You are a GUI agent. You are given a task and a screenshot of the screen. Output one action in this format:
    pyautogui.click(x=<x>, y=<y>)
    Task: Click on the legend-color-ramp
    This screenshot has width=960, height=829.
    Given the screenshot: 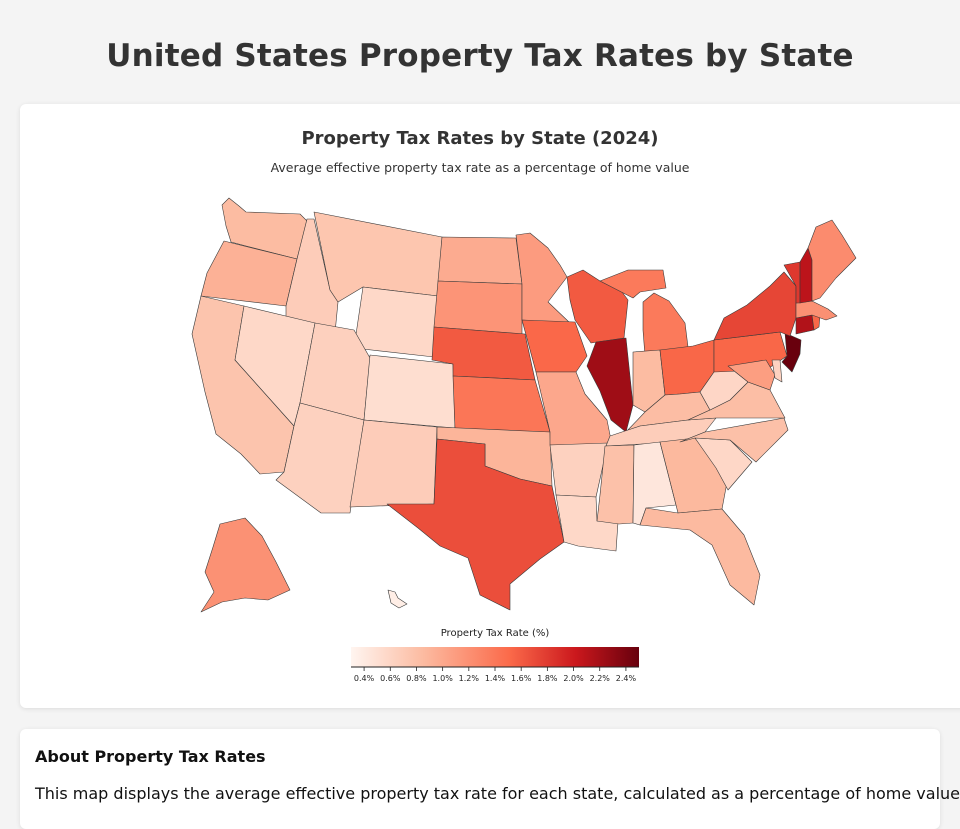 What is the action you would take?
    pyautogui.click(x=495, y=657)
    